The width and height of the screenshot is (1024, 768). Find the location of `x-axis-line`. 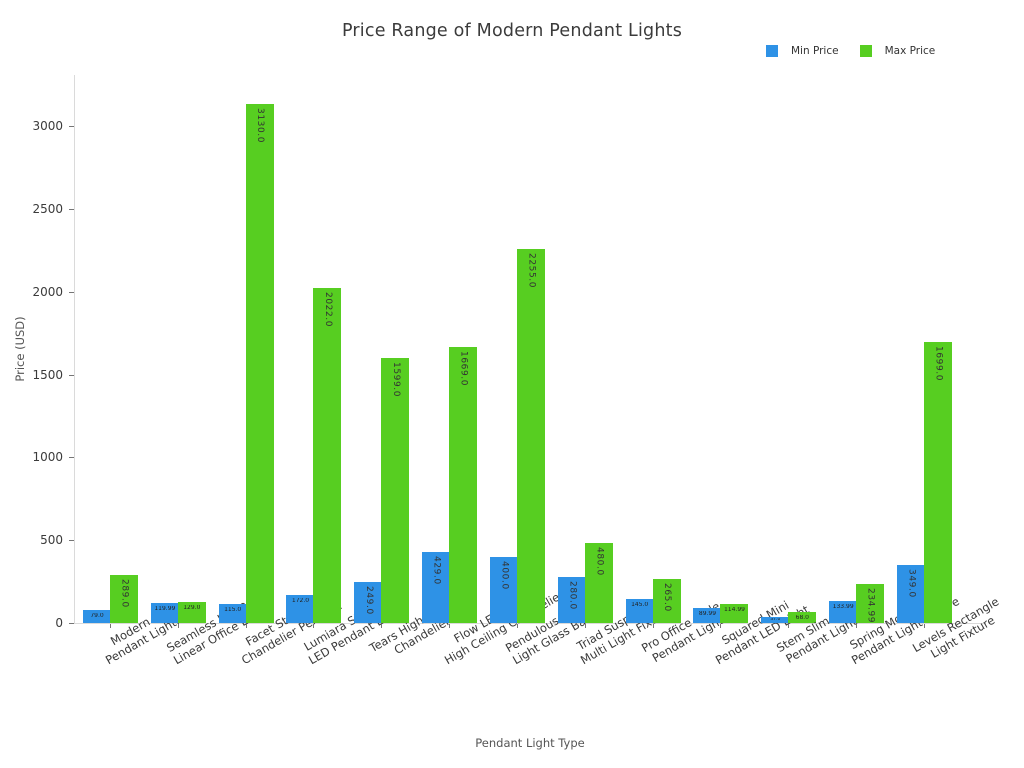

x-axis-line is located at coordinates (529, 623).